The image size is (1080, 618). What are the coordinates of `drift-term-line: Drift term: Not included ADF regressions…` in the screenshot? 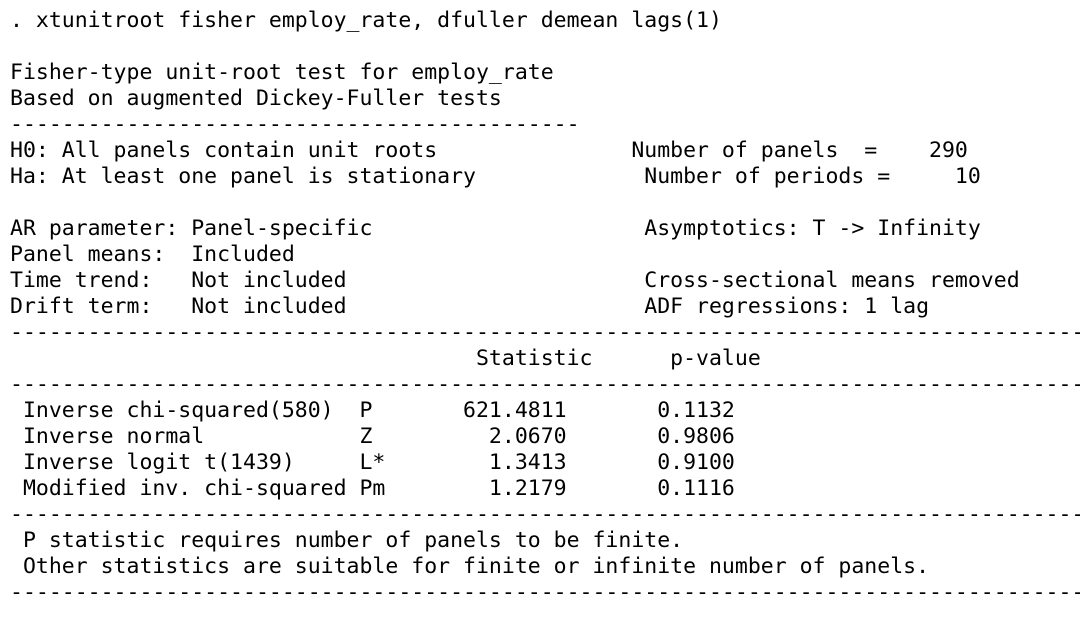 It's located at (470, 306).